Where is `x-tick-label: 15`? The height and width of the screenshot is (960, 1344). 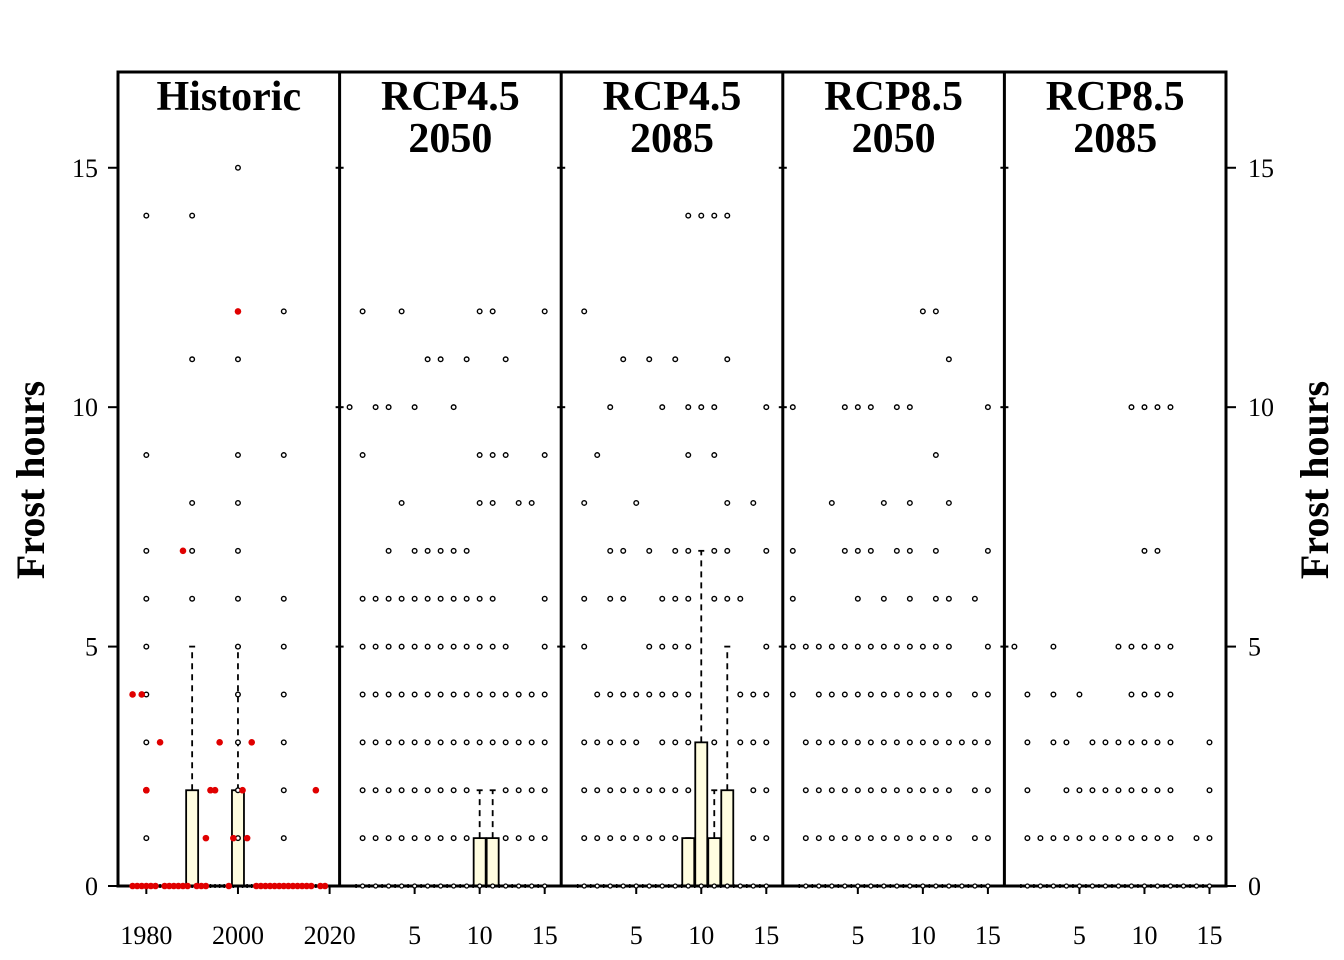 x-tick-label: 15 is located at coordinates (766, 935).